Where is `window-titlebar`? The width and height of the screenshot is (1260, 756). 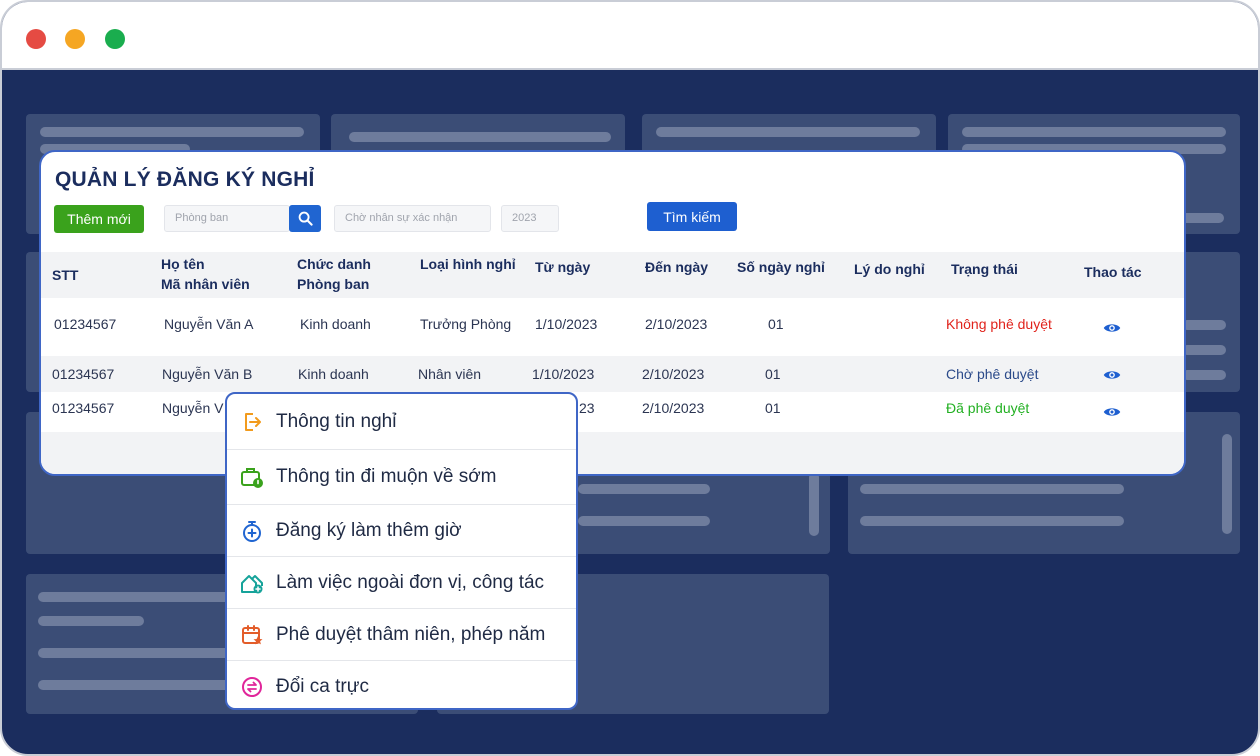
window-titlebar is located at coordinates (630, 36).